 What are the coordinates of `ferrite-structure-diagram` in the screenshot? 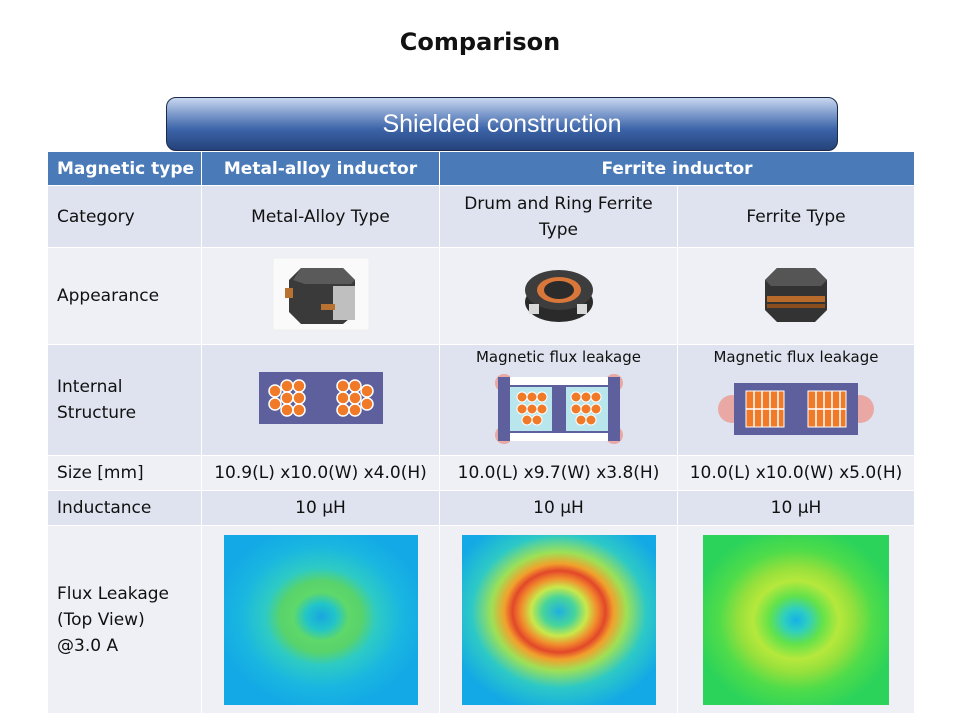 It's located at (796, 408).